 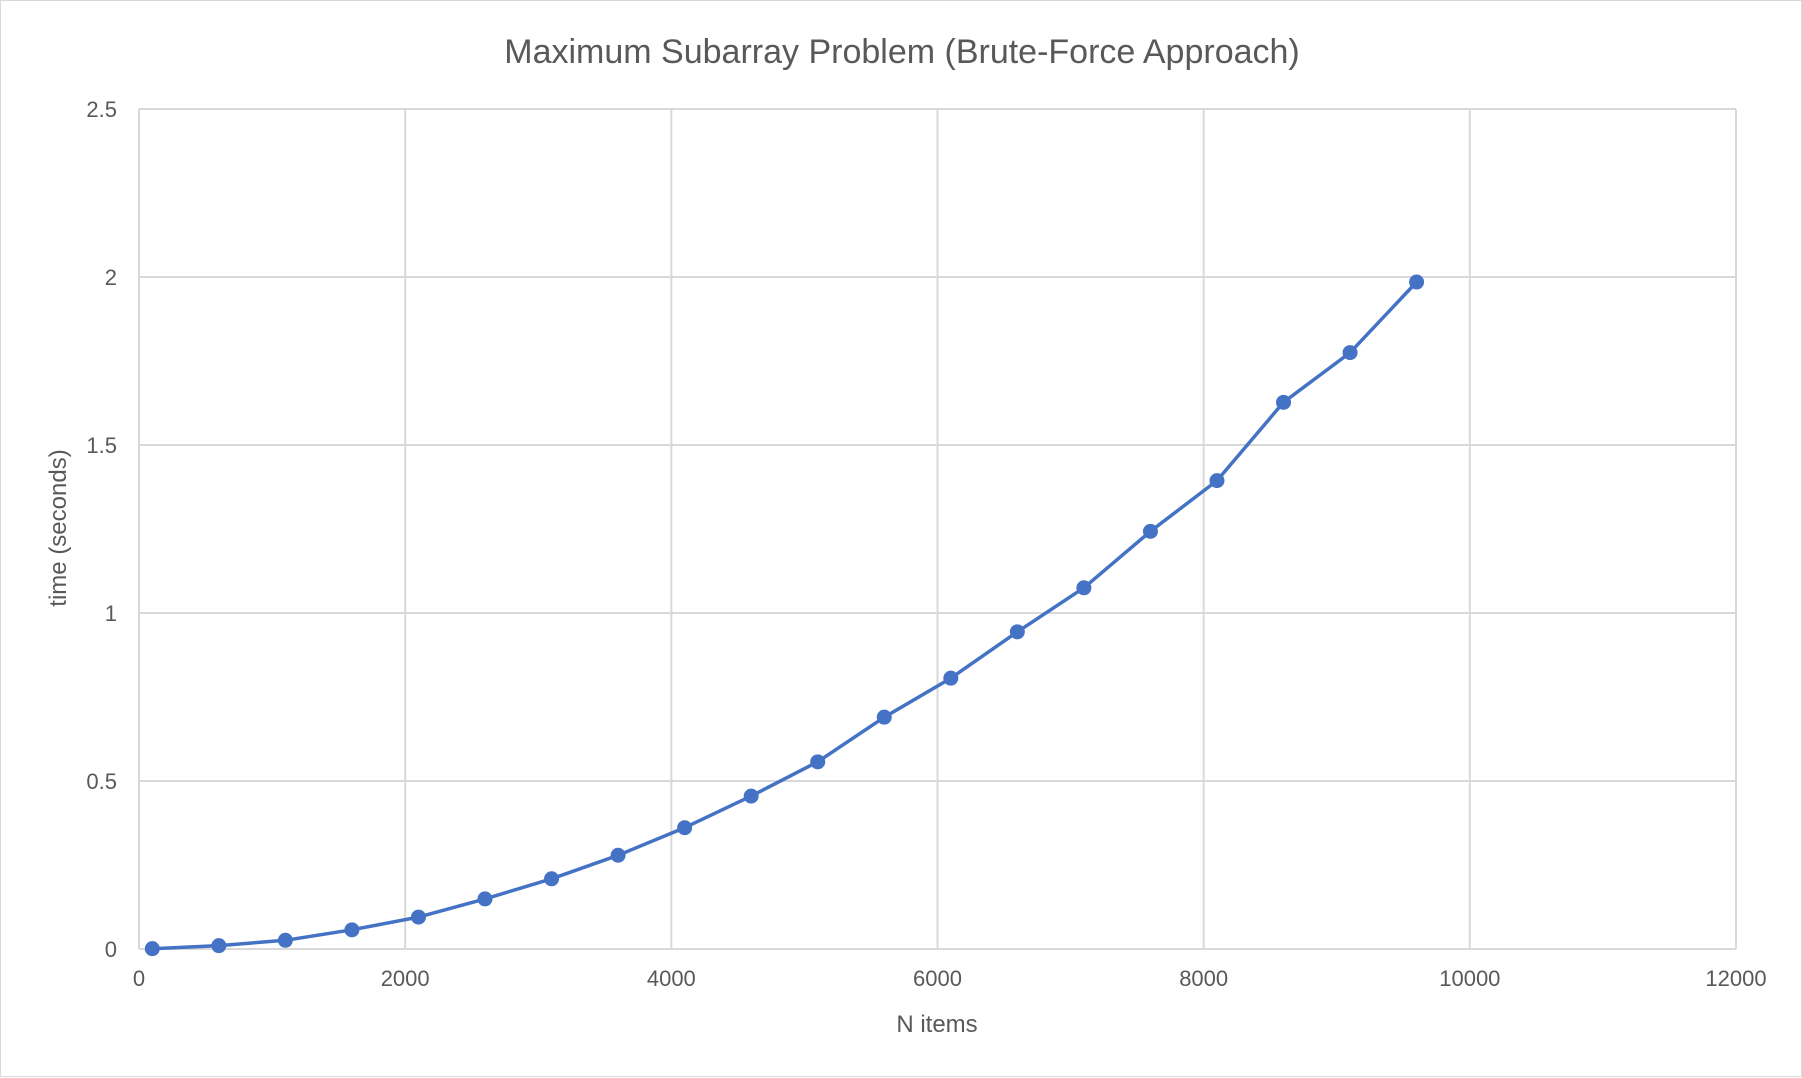 What do you see at coordinates (58, 527) in the screenshot?
I see `y-axis-title: time (seconds)` at bounding box center [58, 527].